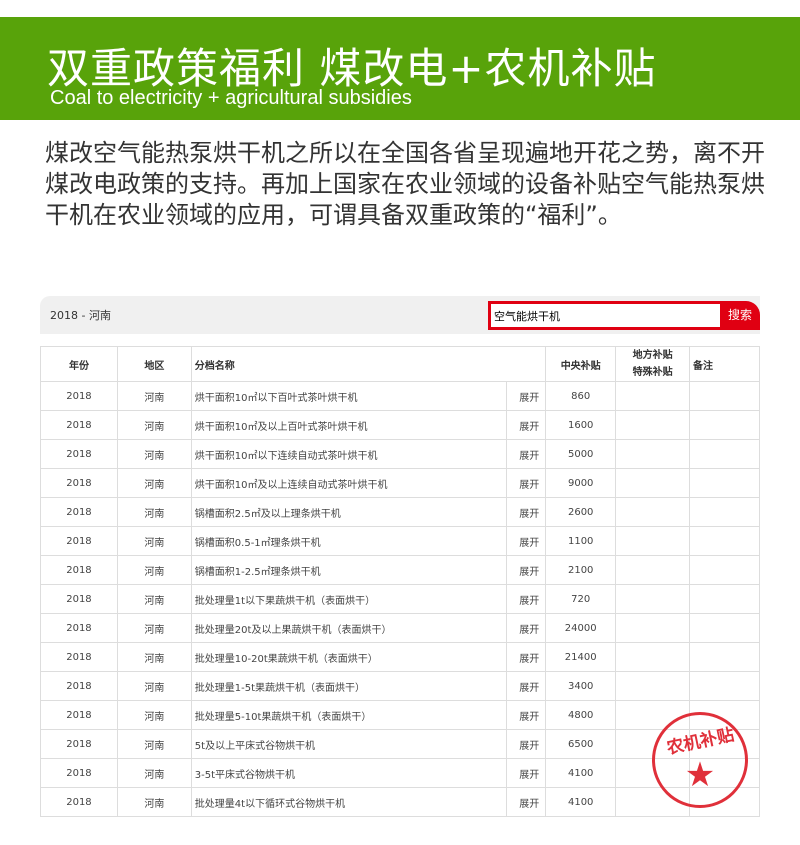 The image size is (800, 845). What do you see at coordinates (581, 599) in the screenshot?
I see `row-central: 720` at bounding box center [581, 599].